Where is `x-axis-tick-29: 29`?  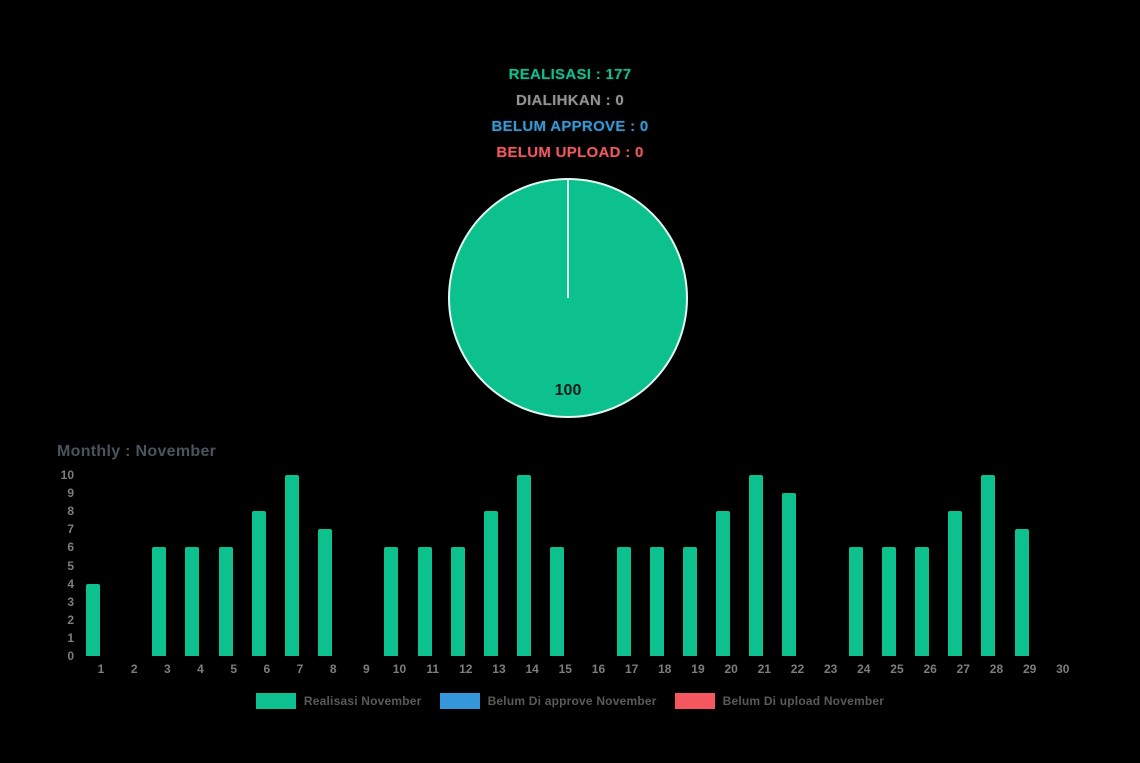 x-axis-tick-29: 29 is located at coordinates (1029, 669).